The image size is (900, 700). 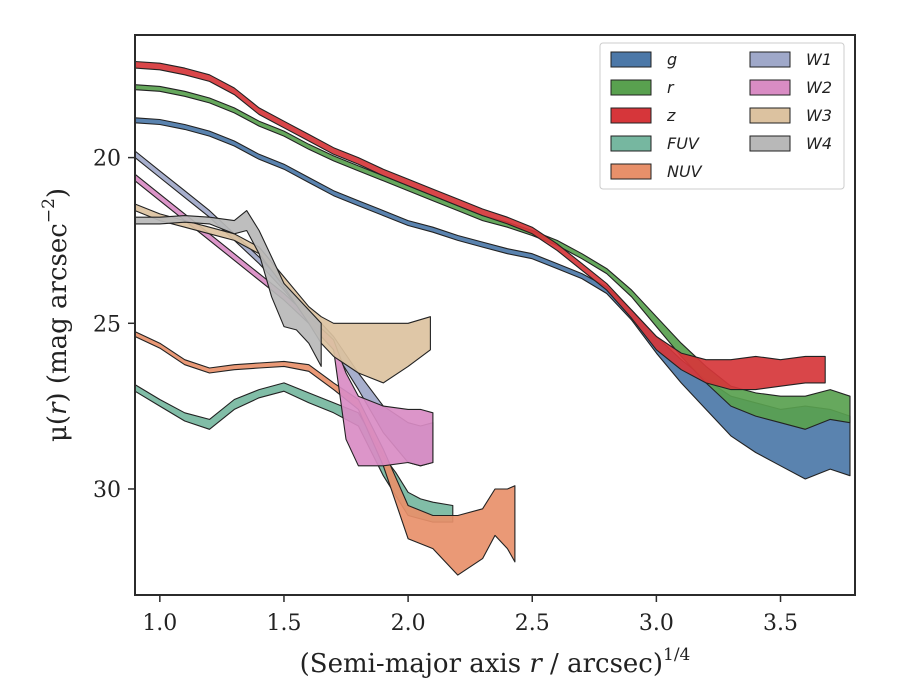 What do you see at coordinates (671, 87) in the screenshot?
I see `legend-label-r: r` at bounding box center [671, 87].